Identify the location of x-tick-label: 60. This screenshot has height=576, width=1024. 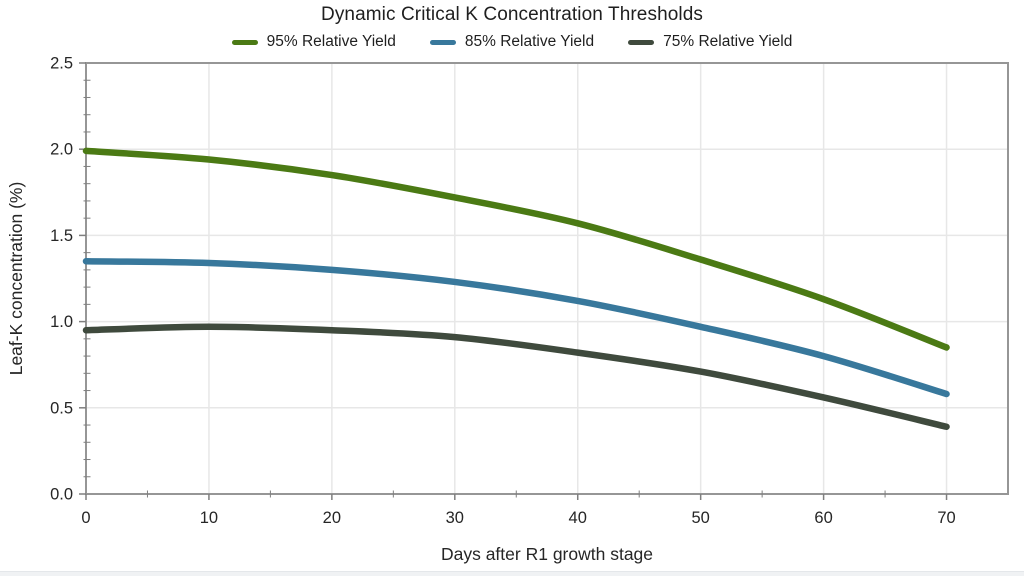
(823, 518).